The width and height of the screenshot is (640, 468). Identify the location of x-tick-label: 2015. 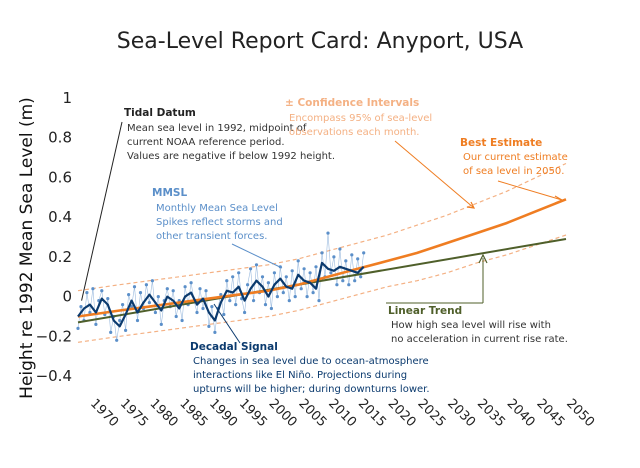
(372, 413).